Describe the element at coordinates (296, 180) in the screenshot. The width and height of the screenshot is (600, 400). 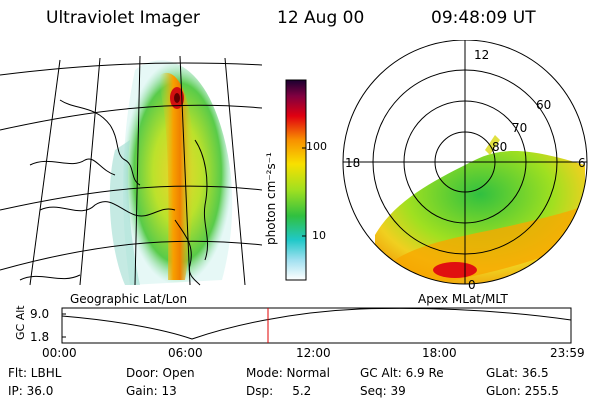
I see `intensity-colorbar` at that location.